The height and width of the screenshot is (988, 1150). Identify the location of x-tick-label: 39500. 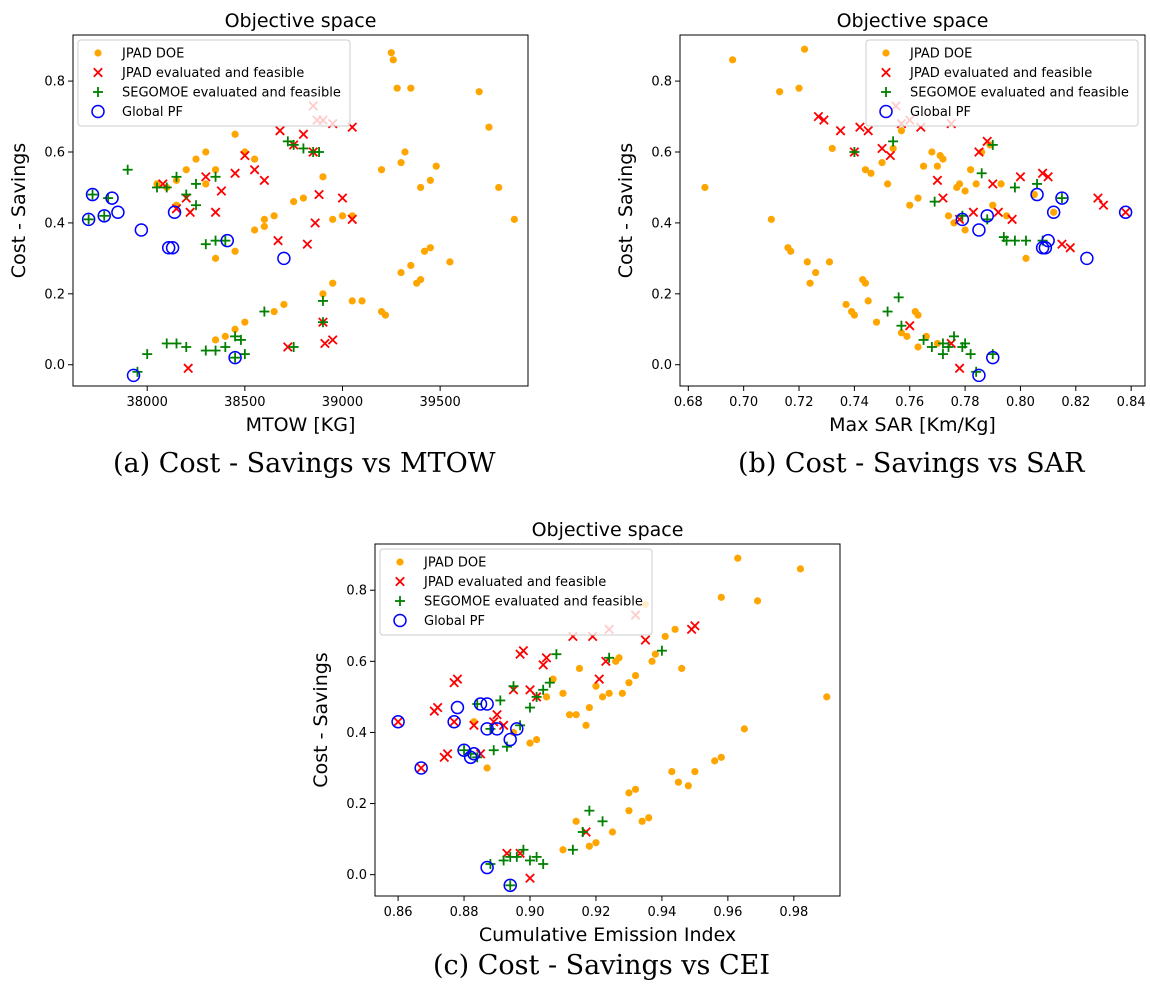
(439, 402).